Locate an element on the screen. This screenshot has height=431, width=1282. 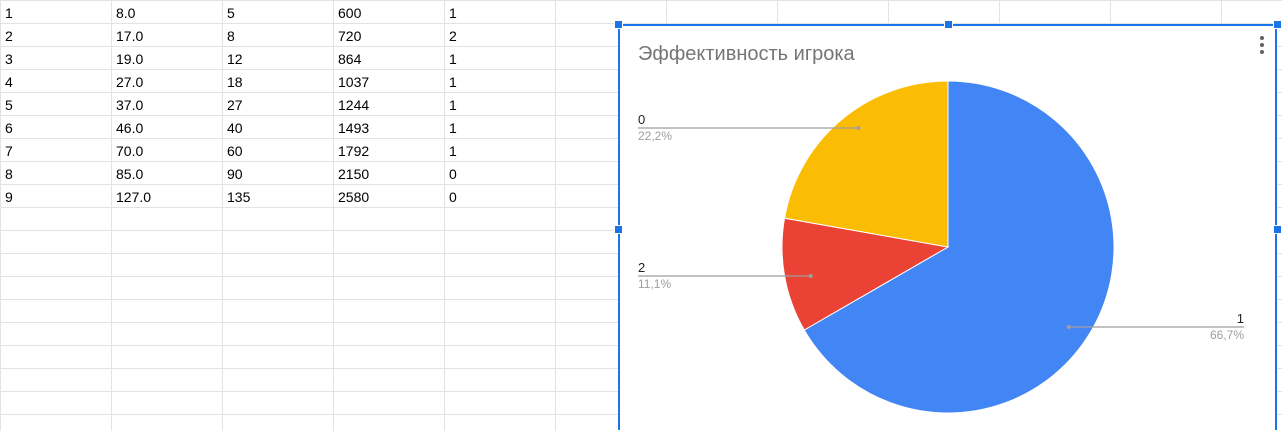
slice-percent-label: 11,1% is located at coordinates (654, 284).